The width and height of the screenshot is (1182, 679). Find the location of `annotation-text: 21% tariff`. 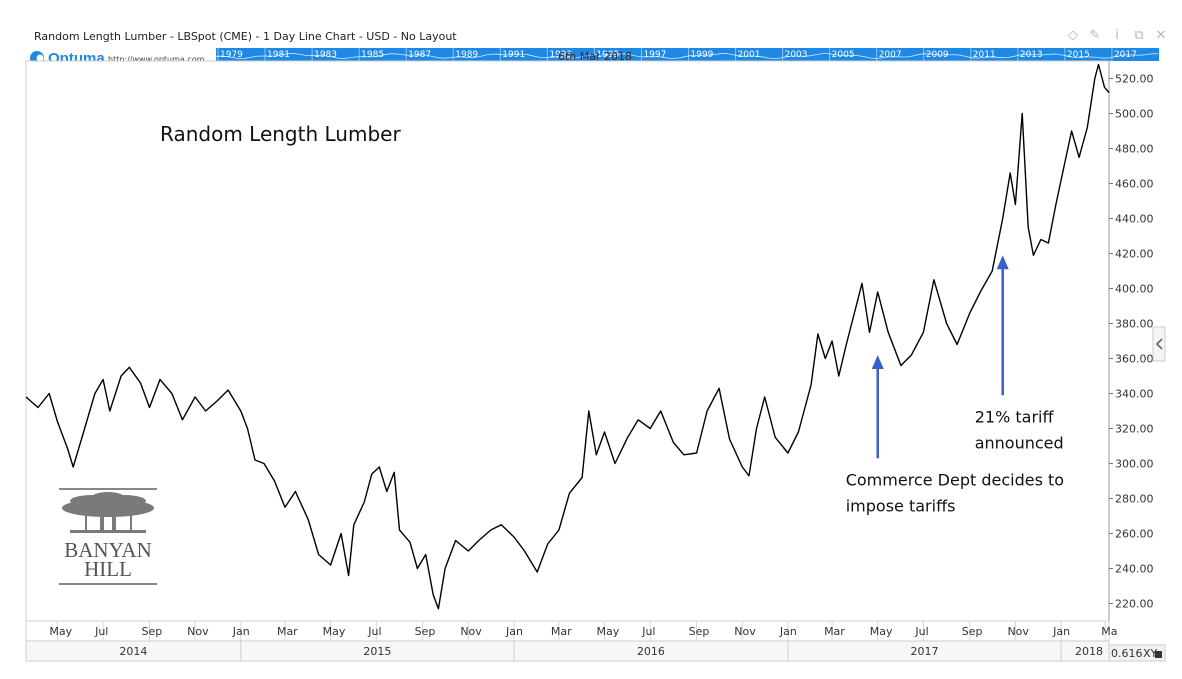

annotation-text: 21% tariff is located at coordinates (1015, 416).